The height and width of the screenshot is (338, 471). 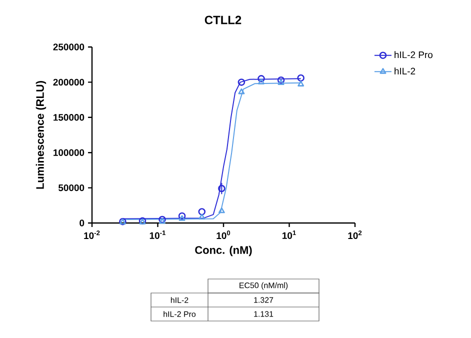 I want to click on y-axis-title: Luminescence (RLU), so click(x=41, y=135).